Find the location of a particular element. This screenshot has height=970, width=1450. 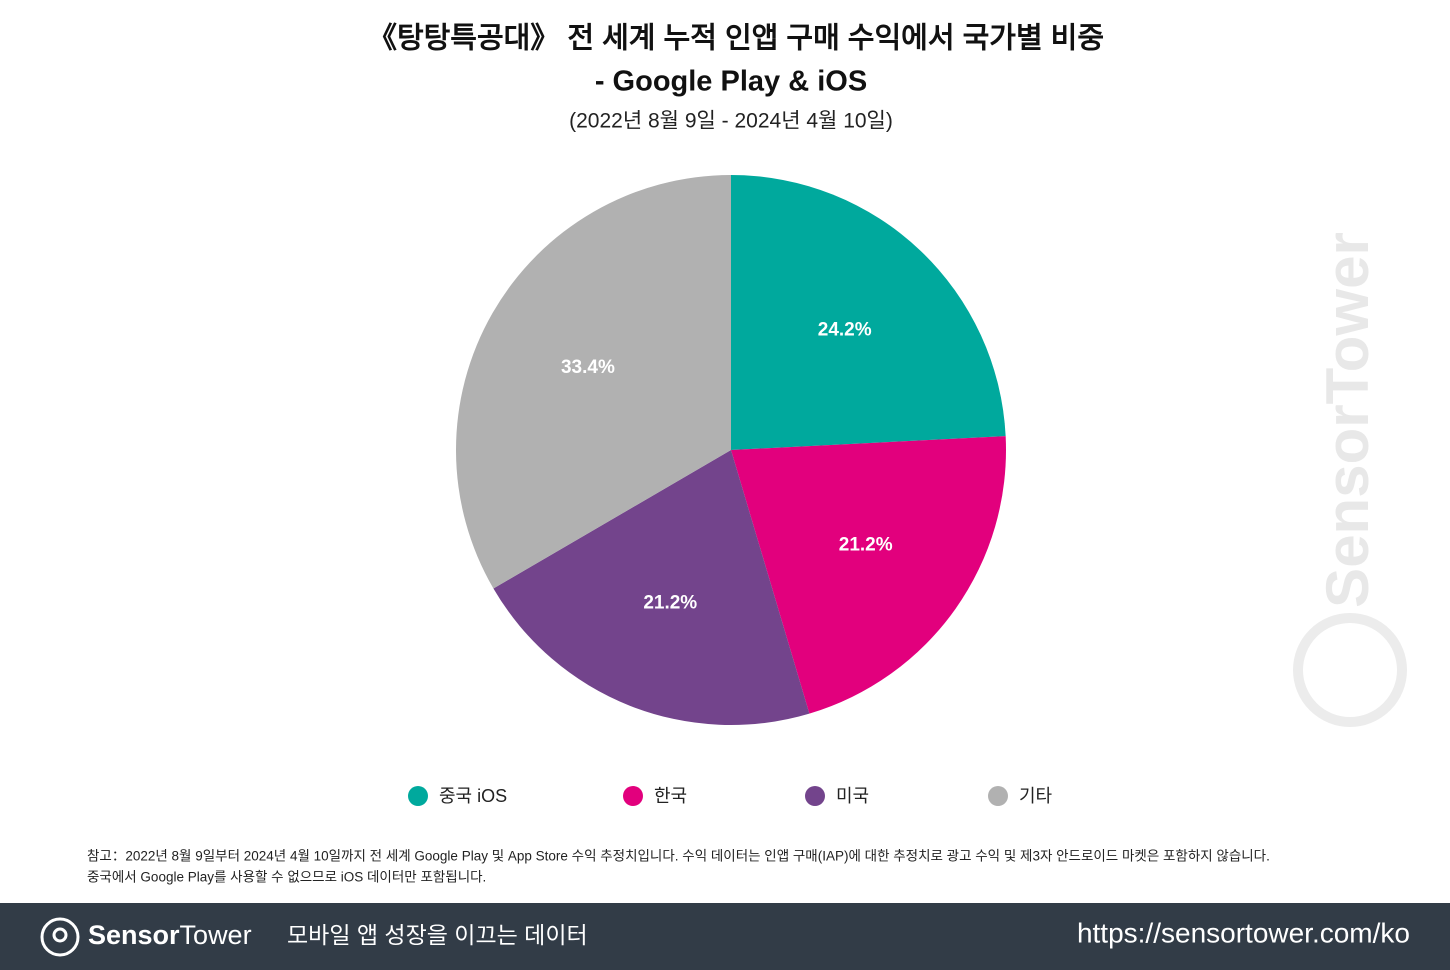

watermark-logo is located at coordinates (1350, 670).